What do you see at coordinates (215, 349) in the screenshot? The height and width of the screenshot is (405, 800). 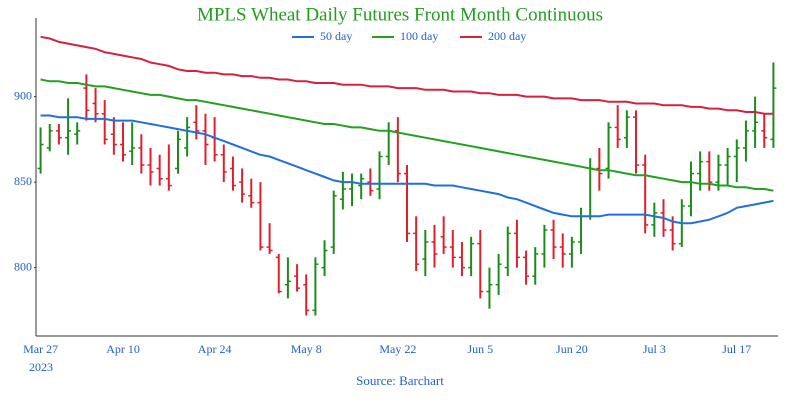 I see `x-tick-label: Apr 24` at bounding box center [215, 349].